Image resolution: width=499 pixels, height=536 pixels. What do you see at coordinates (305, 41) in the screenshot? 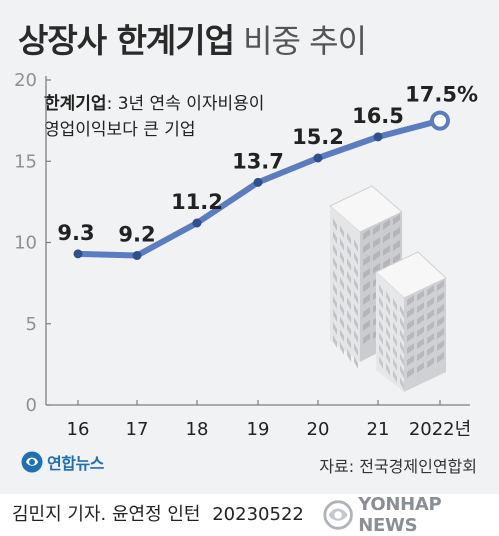
I see `title-sub: 비중 추이` at bounding box center [305, 41].